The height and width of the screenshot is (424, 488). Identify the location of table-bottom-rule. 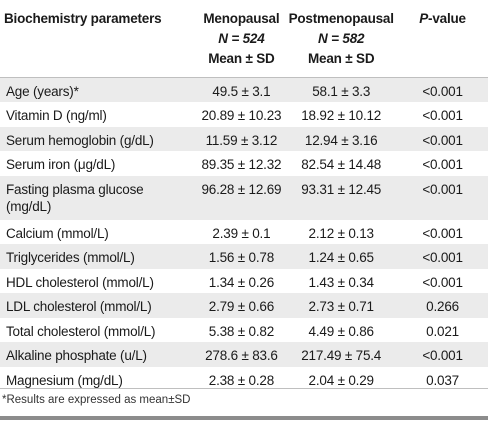
(244, 388).